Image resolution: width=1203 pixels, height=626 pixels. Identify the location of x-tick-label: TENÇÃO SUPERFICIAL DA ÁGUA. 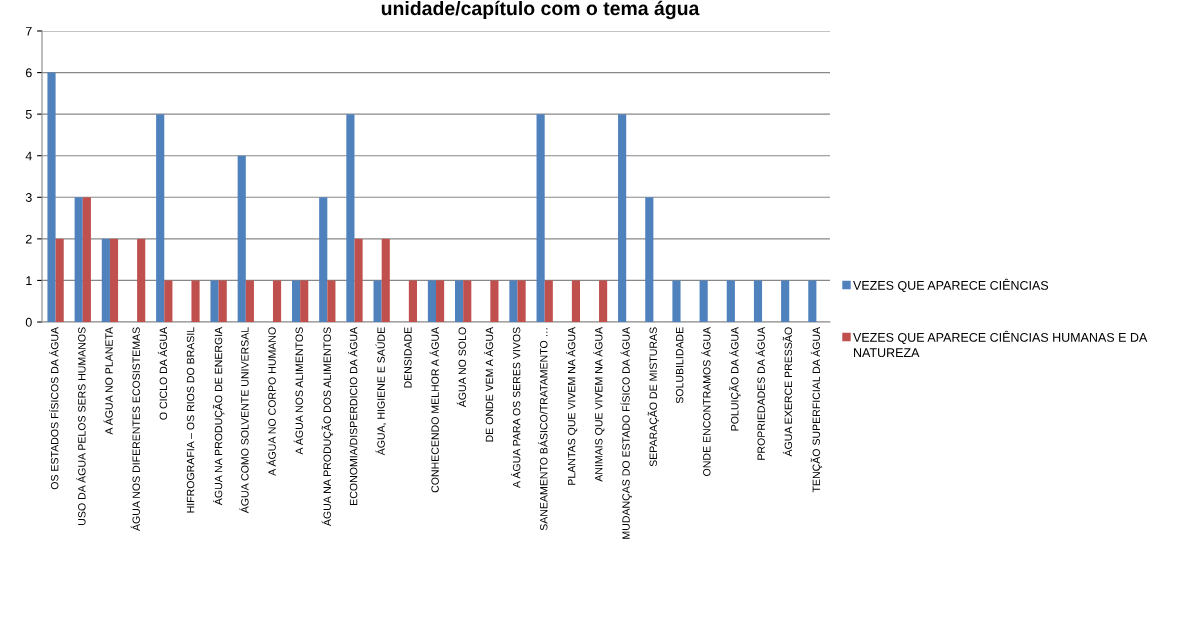
(816, 409).